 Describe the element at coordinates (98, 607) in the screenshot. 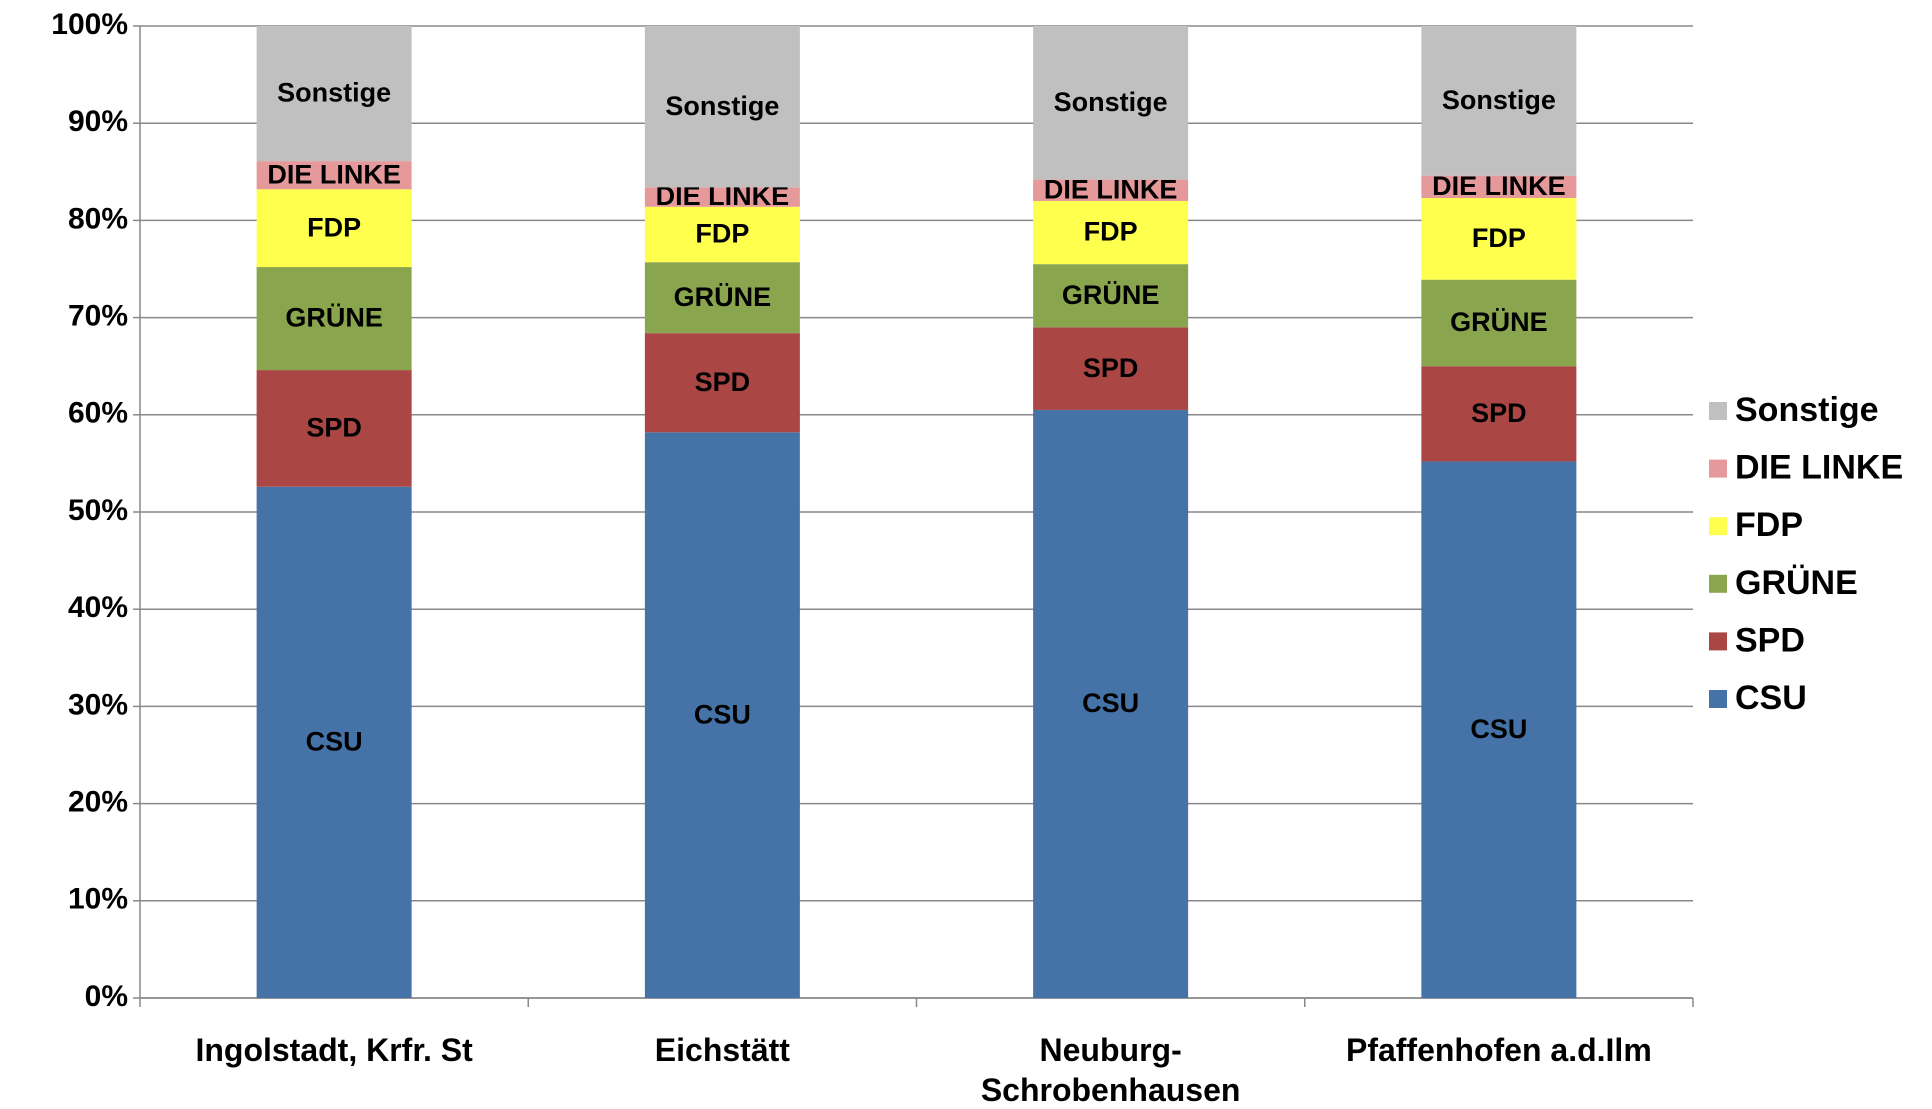

I see `y-tick-label: 40%` at that location.